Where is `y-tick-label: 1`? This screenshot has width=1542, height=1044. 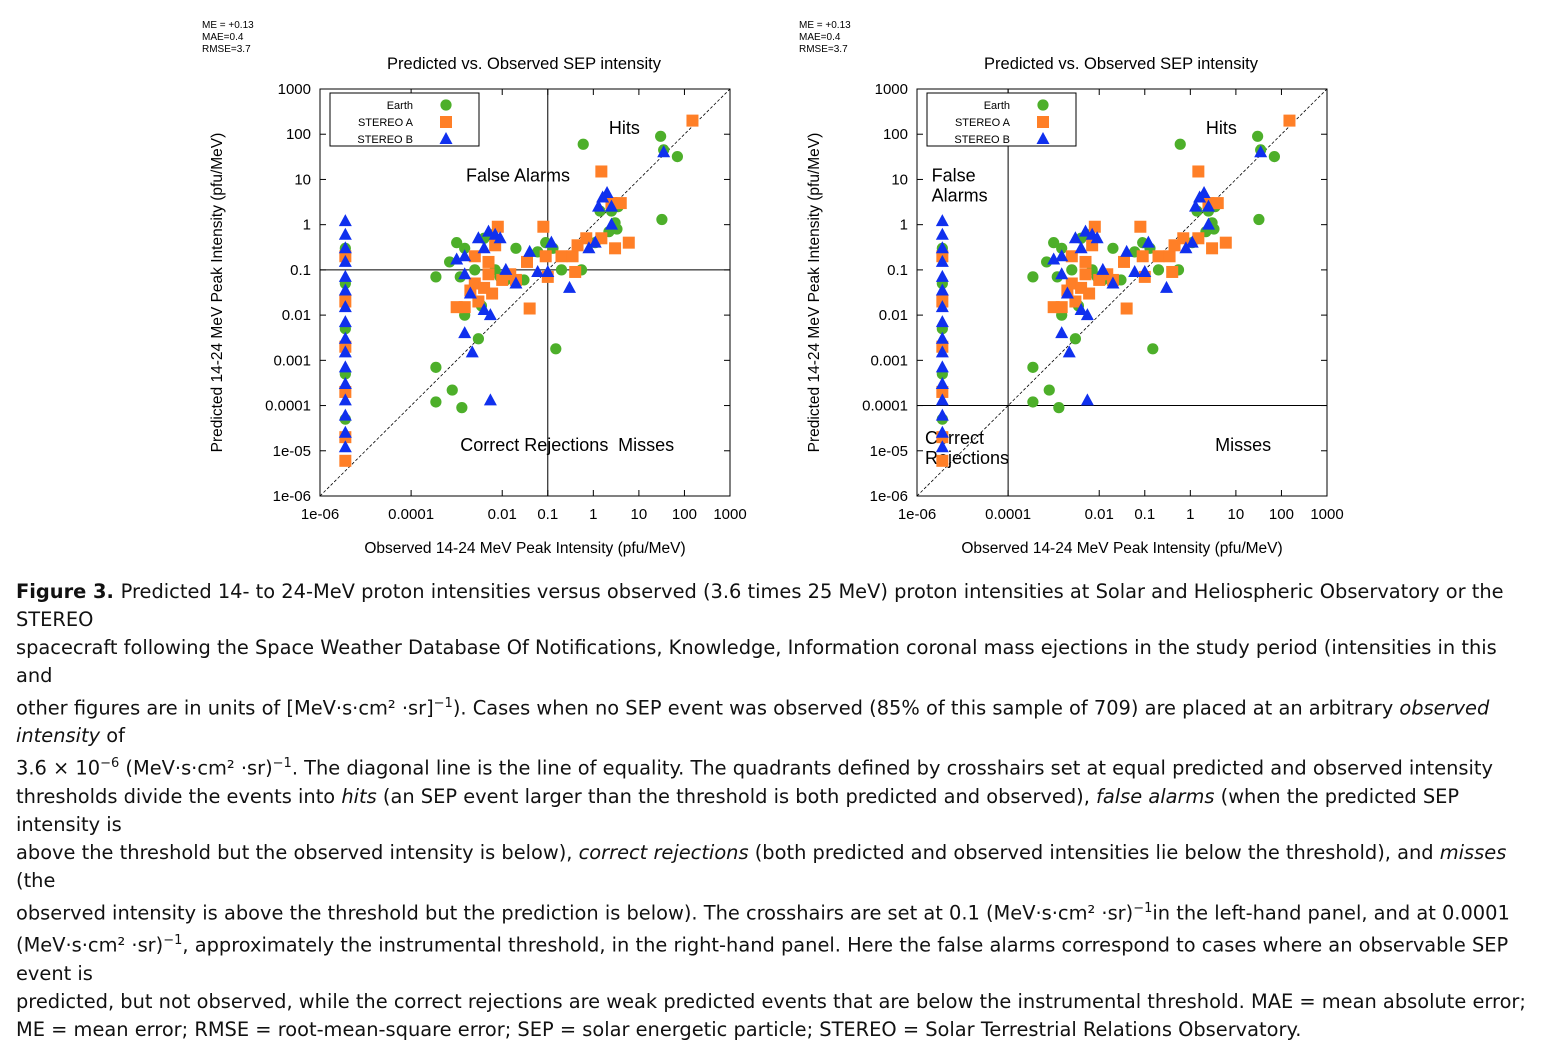
y-tick-label: 1 is located at coordinates (307, 225).